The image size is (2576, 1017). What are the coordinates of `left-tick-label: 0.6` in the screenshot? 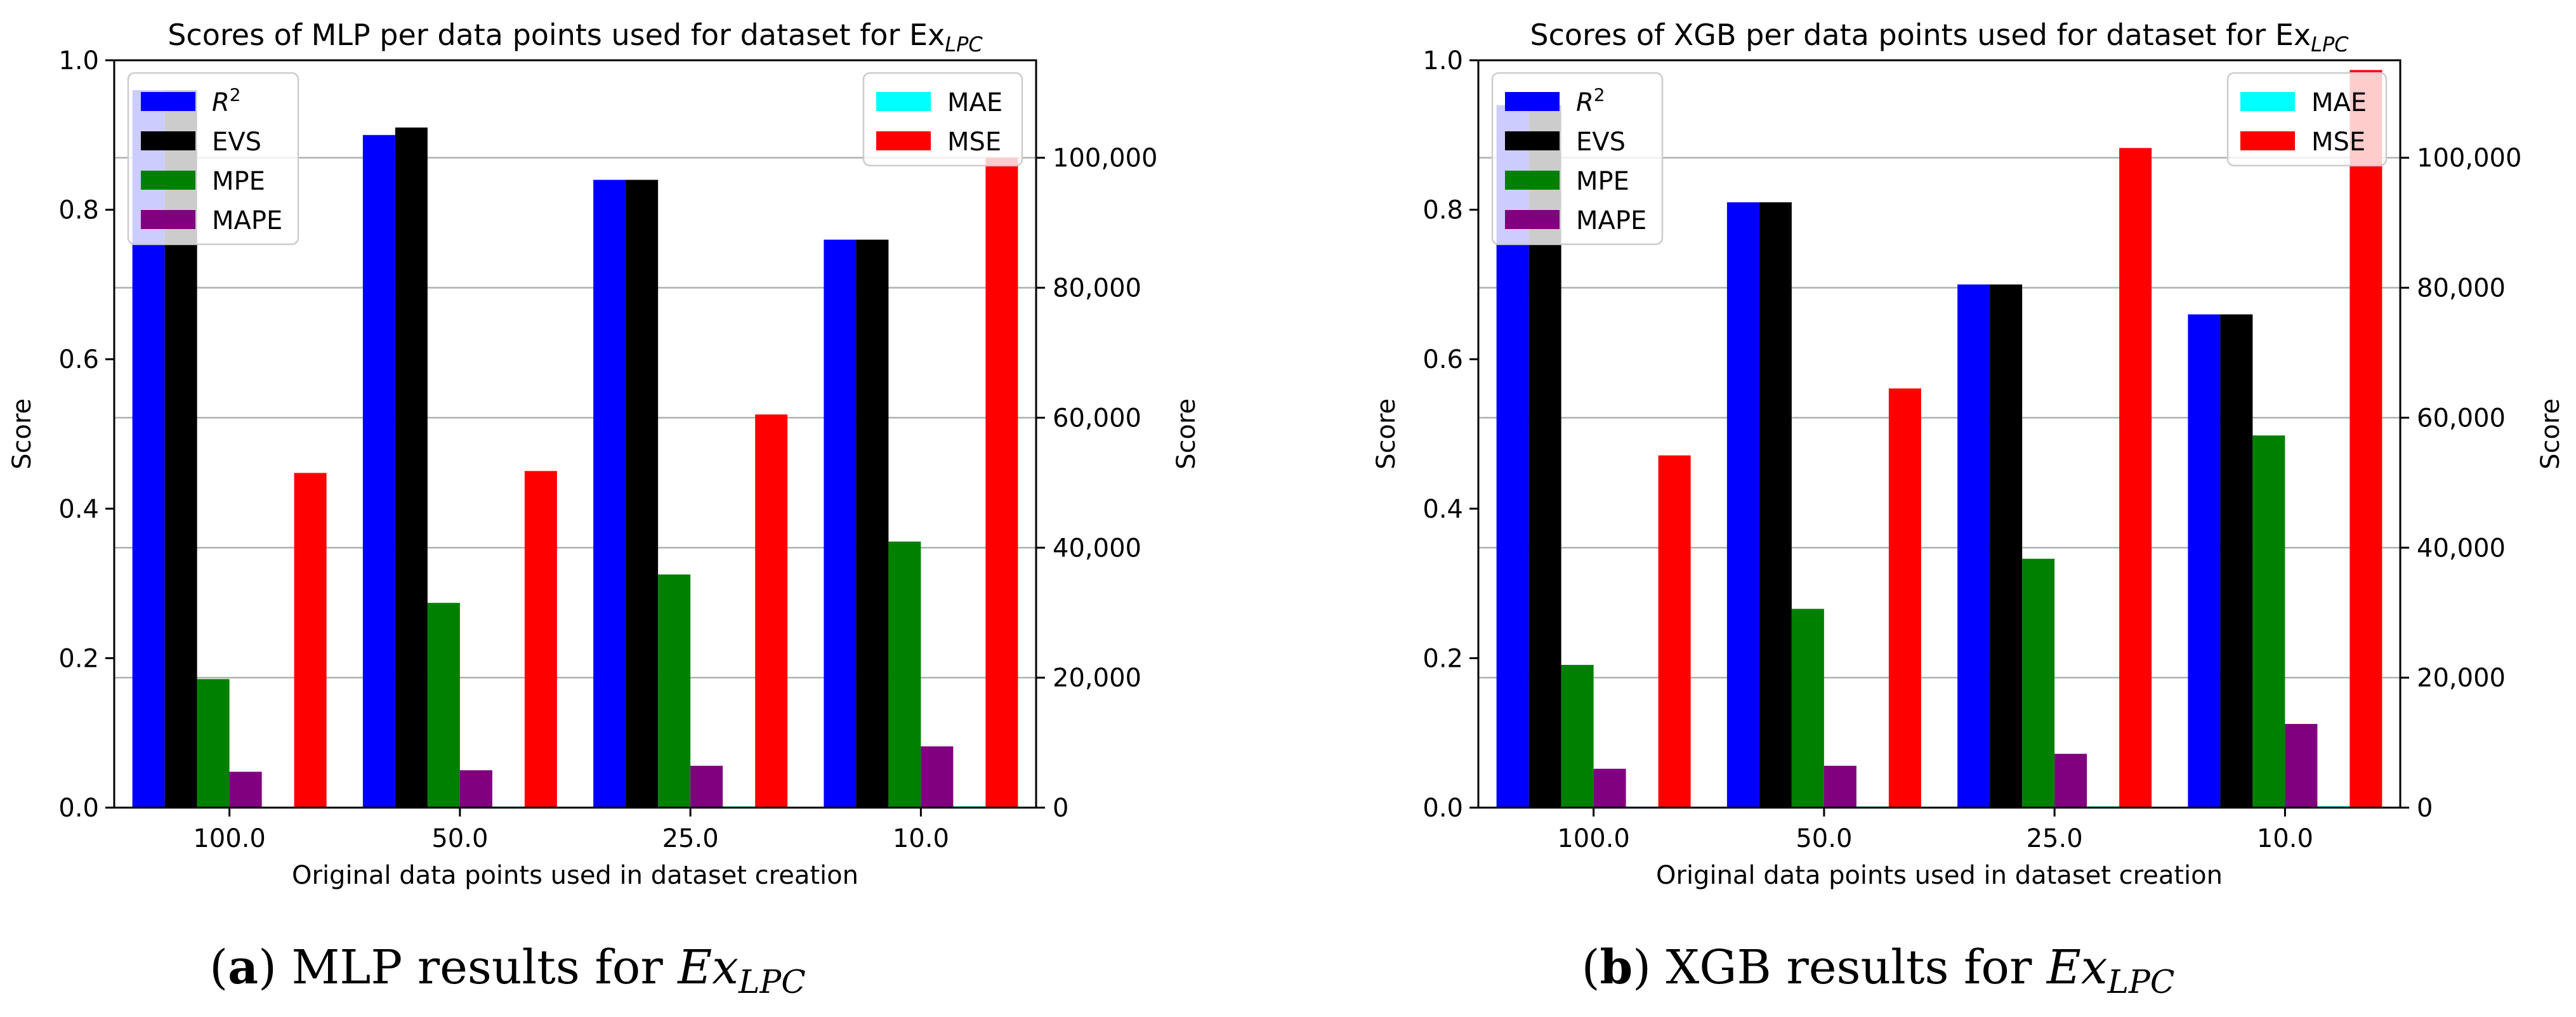 It's located at (1443, 359).